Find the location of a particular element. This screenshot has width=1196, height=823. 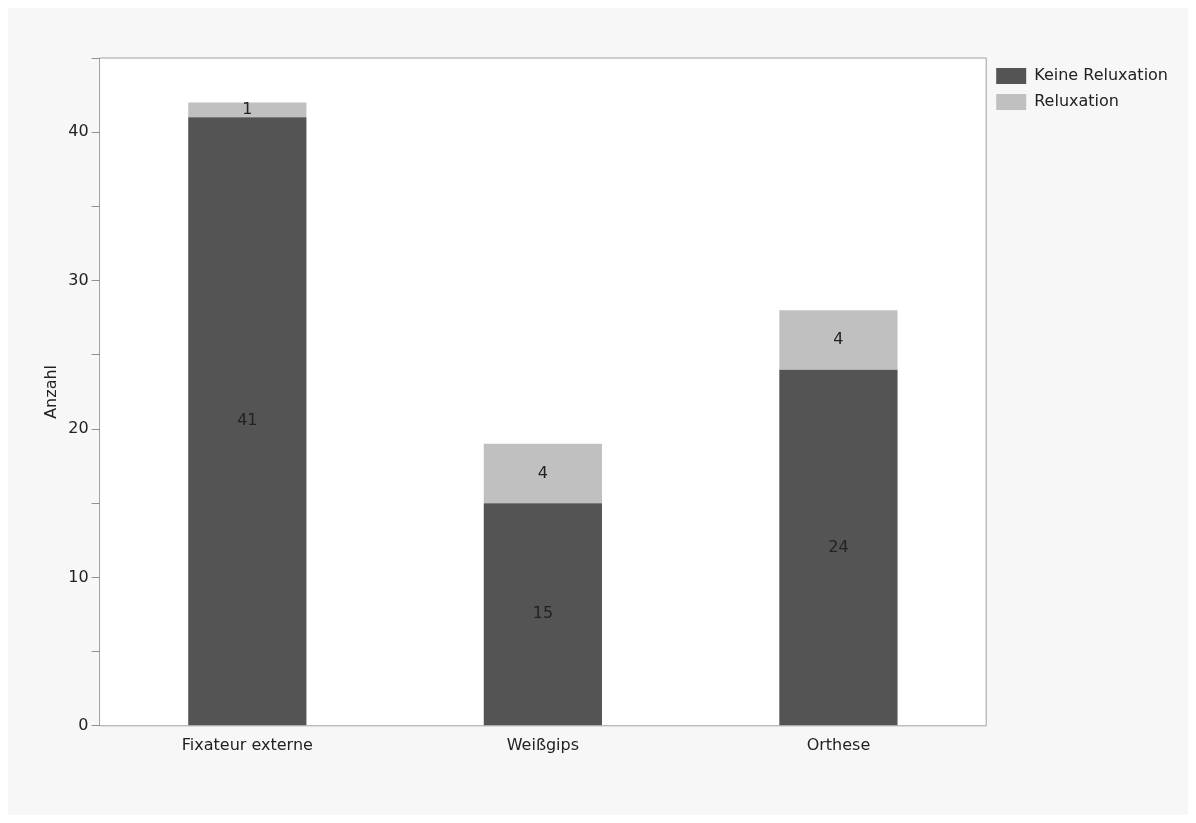

x-tick-label: Orthese is located at coordinates (838, 744).